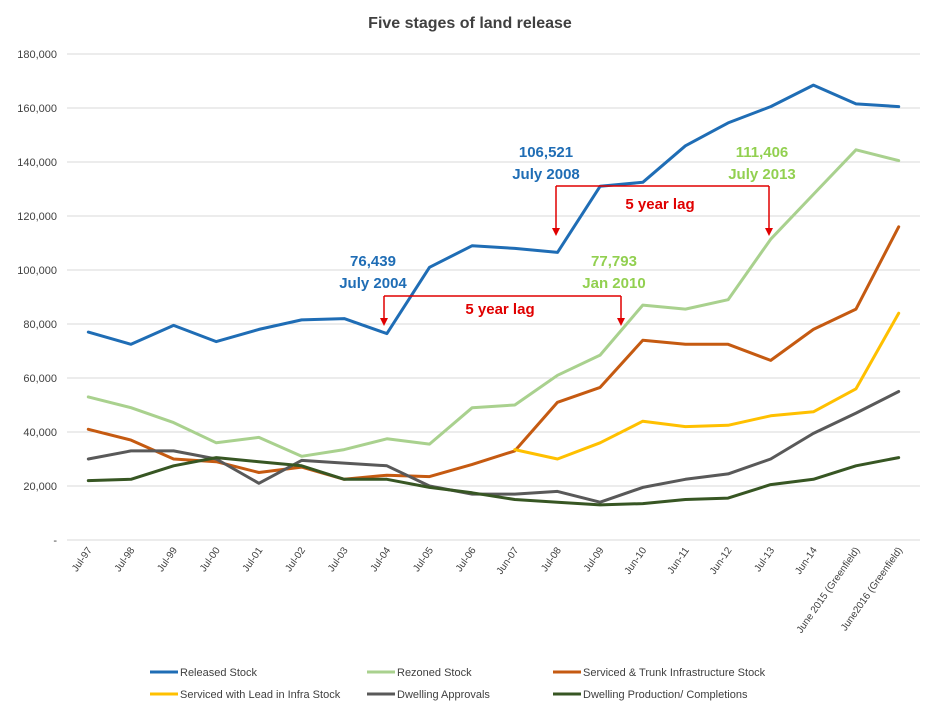 The height and width of the screenshot is (713, 940). I want to click on annotation-value-1: 76,439, so click(373, 261).